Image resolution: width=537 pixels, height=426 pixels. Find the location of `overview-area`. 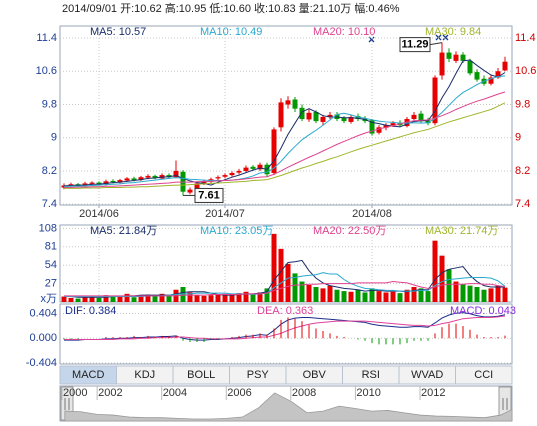

overview-area is located at coordinates (288, 407).